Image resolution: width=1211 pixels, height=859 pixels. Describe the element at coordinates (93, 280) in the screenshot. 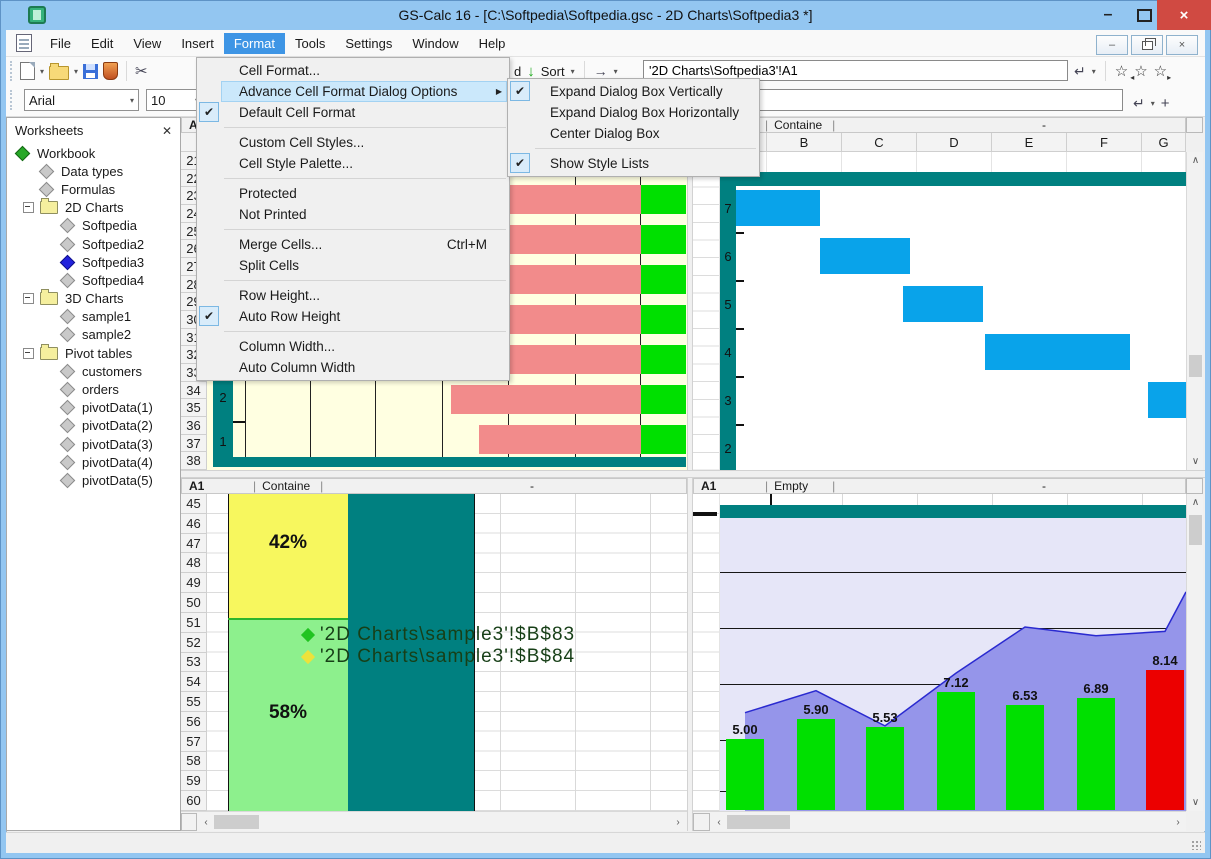

I see `tree-item-softpedia4: Softpedia4` at that location.